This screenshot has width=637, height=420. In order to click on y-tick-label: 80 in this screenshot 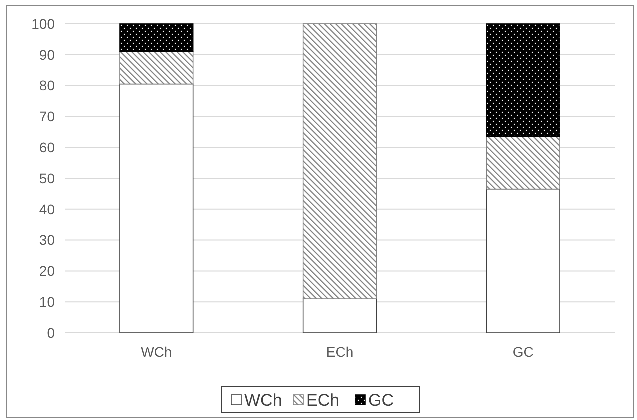, I will do `click(47, 86)`.